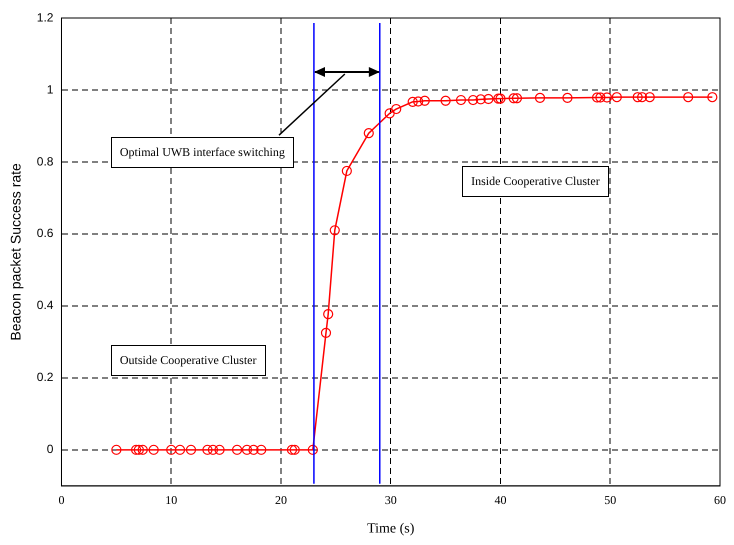  I want to click on x-tick-label: 30, so click(390, 500).